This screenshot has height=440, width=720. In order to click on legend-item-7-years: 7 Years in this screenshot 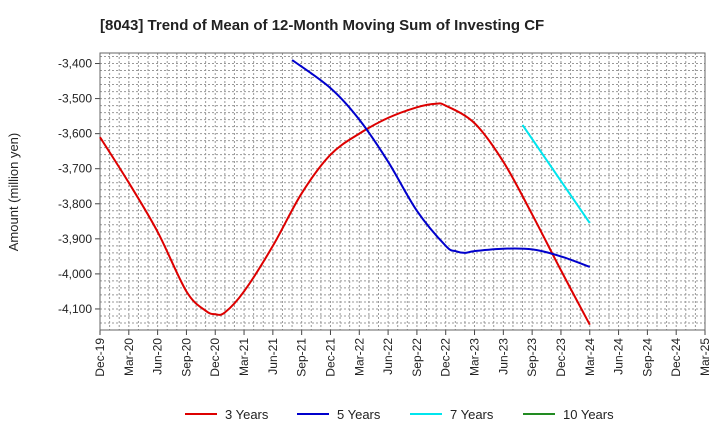, I will do `click(452, 414)`.